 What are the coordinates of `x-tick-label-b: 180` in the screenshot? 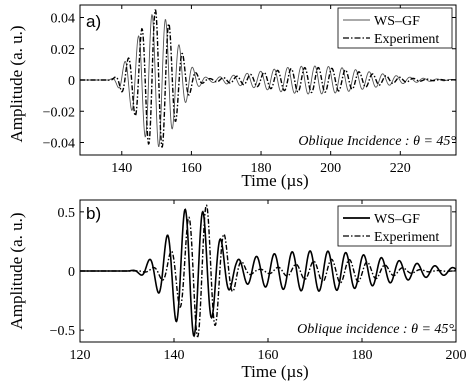 It's located at (362, 355).